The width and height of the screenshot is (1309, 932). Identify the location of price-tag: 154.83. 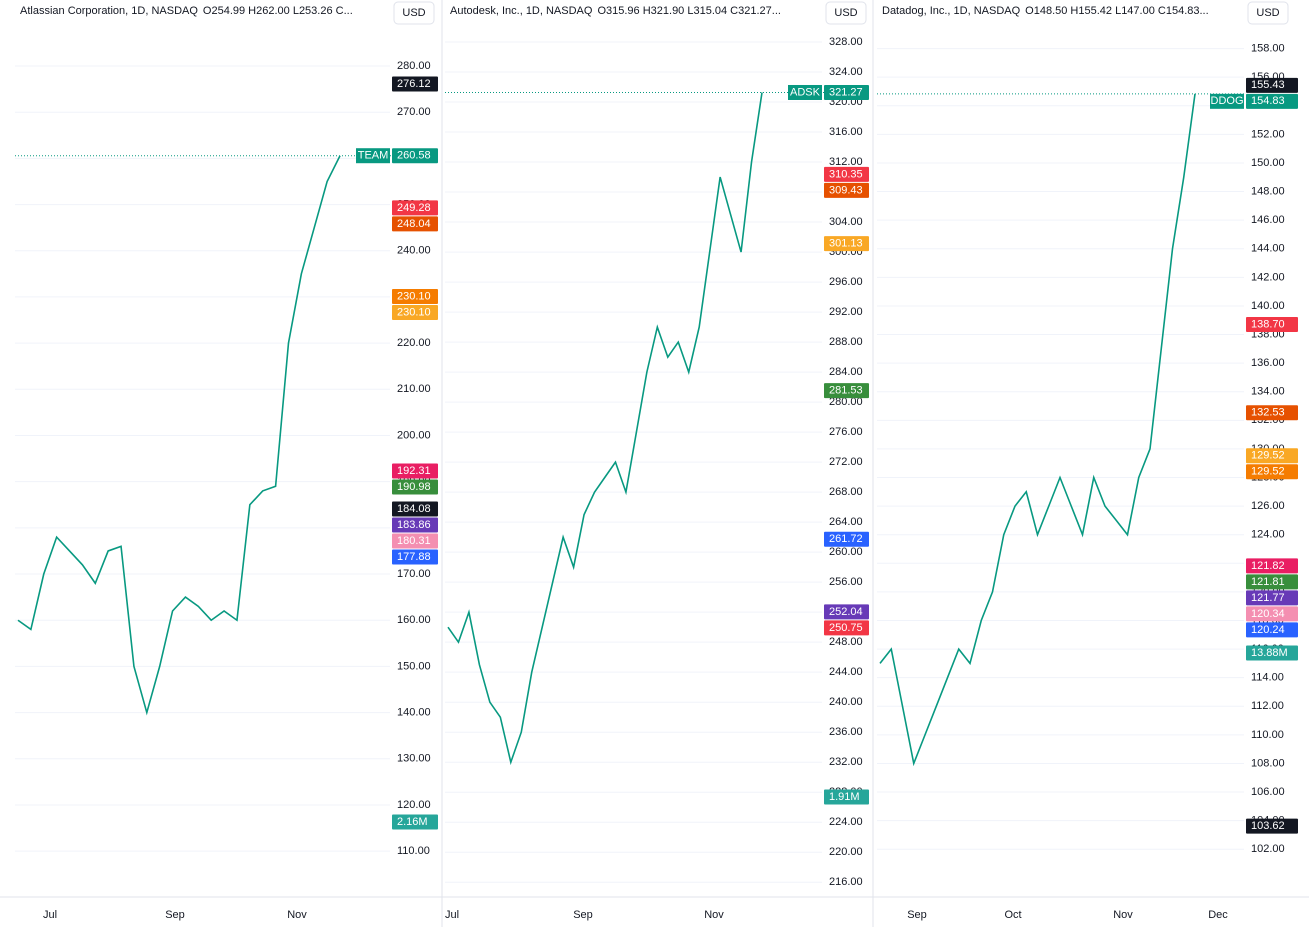
(1272, 101).